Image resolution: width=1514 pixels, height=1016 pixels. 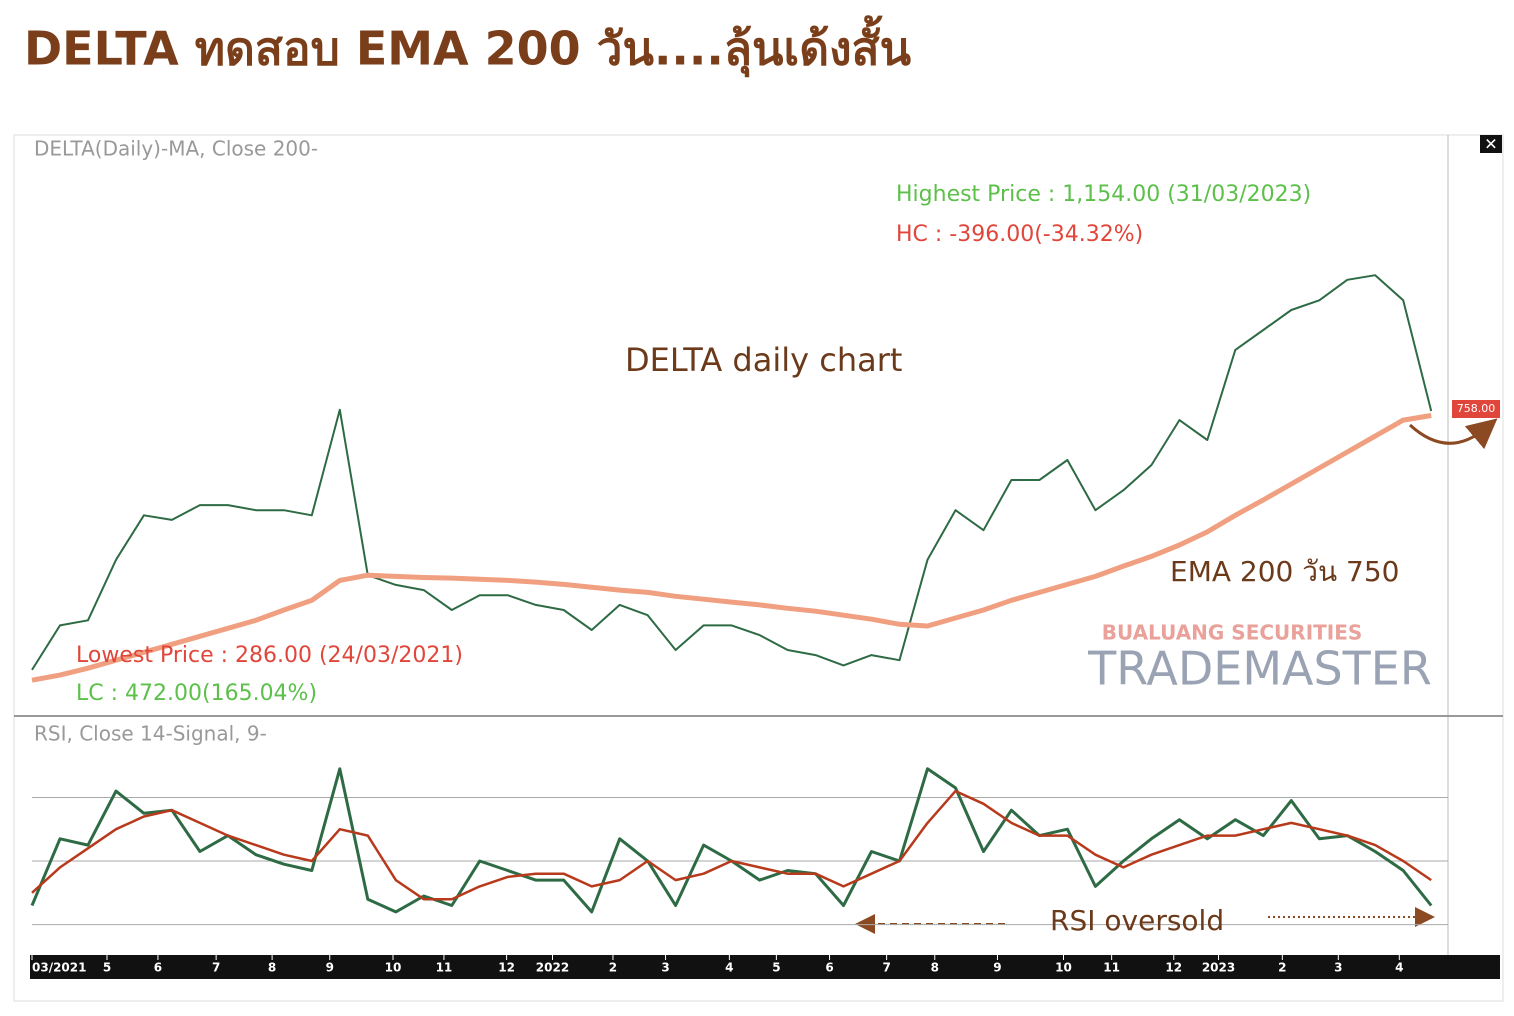 What do you see at coordinates (269, 655) in the screenshot?
I see `annotation: Lowest Price : 286.00 (24/03/2021)` at bounding box center [269, 655].